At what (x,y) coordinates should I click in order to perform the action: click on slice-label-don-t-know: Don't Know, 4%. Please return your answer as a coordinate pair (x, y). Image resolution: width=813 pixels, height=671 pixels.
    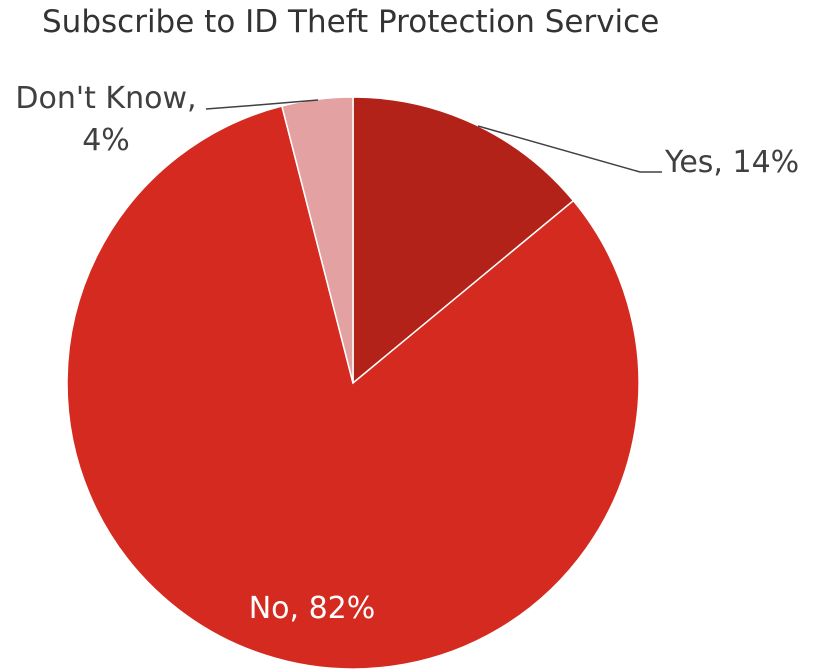
    Looking at the image, I should click on (105, 119).